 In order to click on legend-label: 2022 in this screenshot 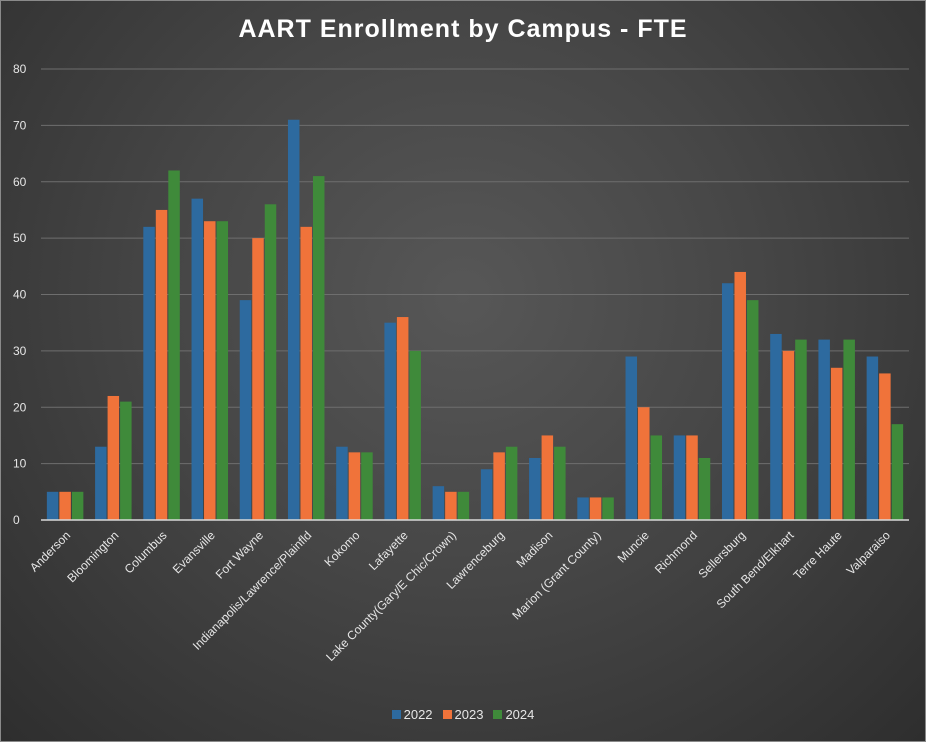, I will do `click(418, 714)`.